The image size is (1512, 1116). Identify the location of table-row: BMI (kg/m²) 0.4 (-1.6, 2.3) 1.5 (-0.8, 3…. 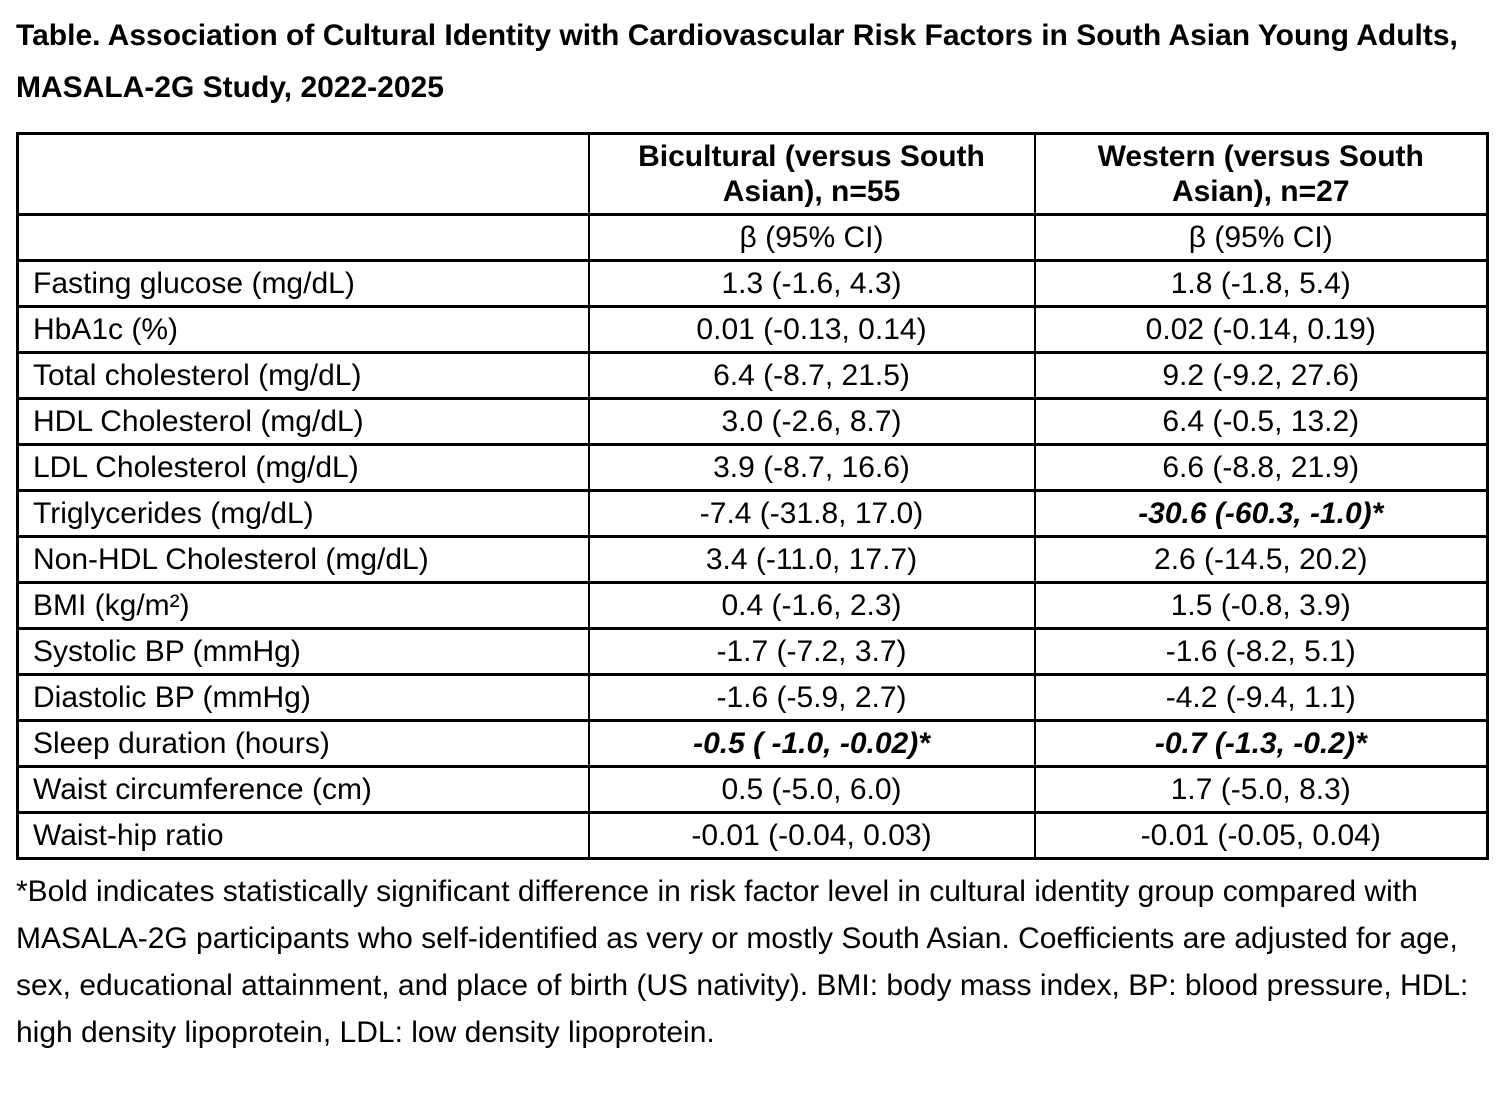
(752, 605).